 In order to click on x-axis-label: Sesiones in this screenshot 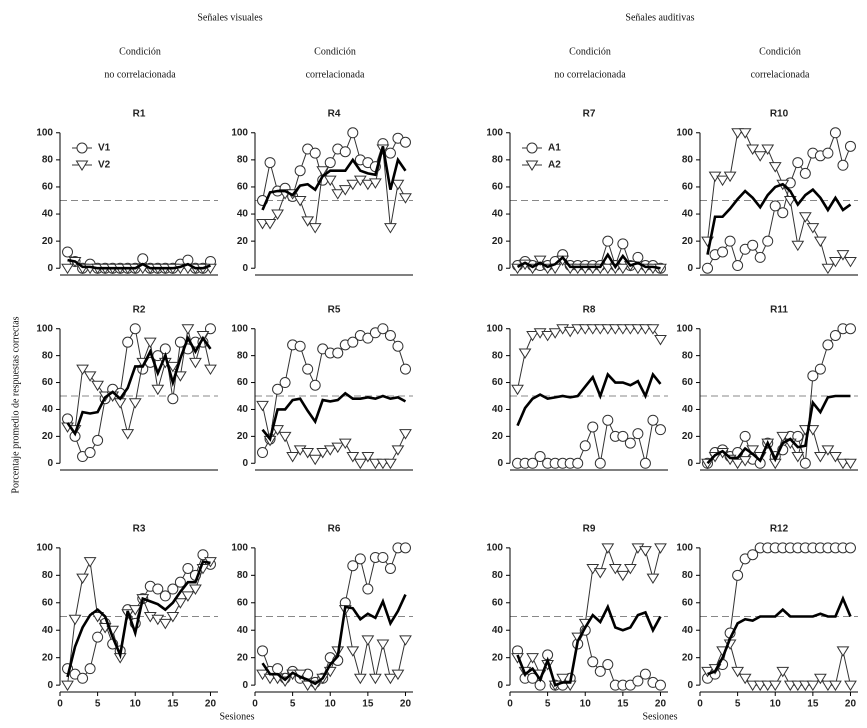, I will do `click(237, 716)`.